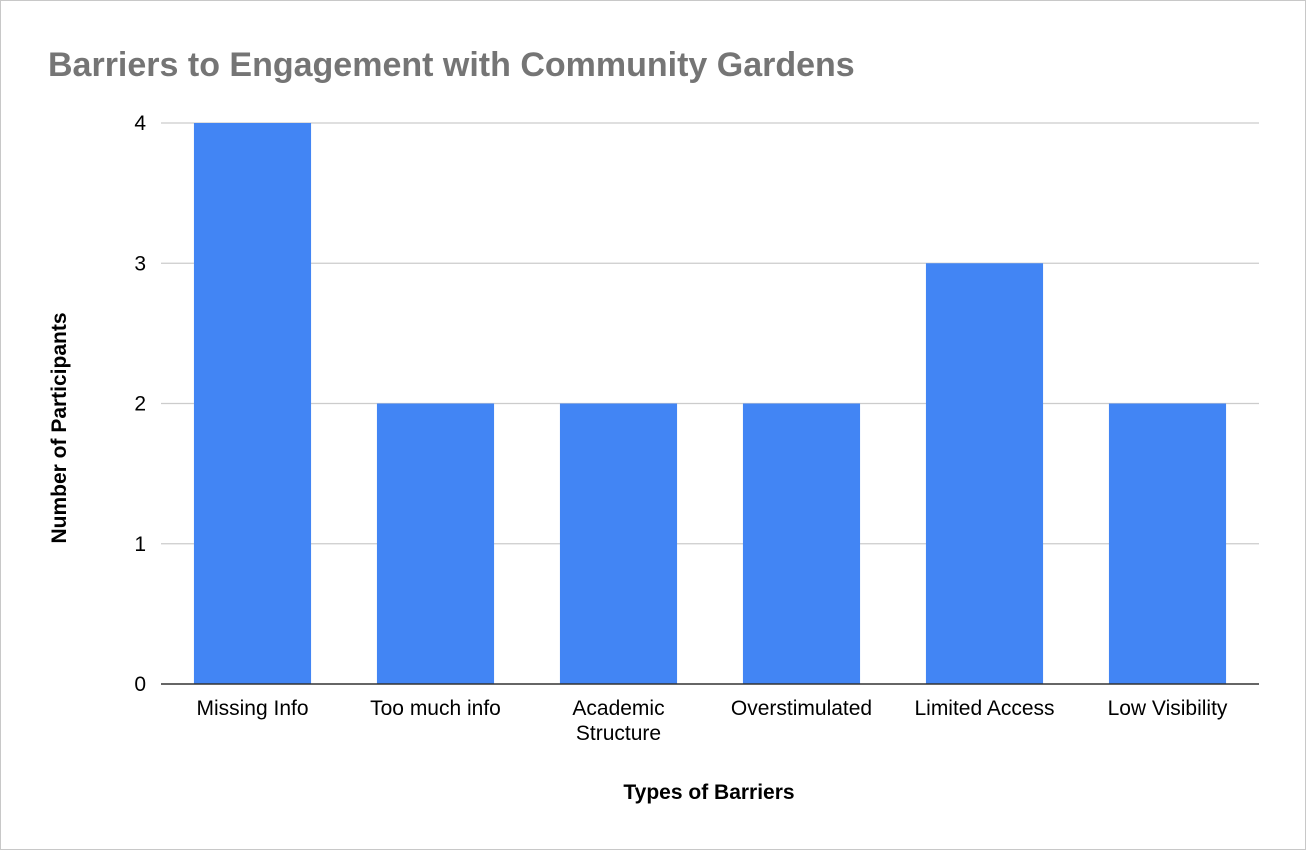  Describe the element at coordinates (708, 792) in the screenshot. I see `x-axis-title: Types of Barriers` at that location.